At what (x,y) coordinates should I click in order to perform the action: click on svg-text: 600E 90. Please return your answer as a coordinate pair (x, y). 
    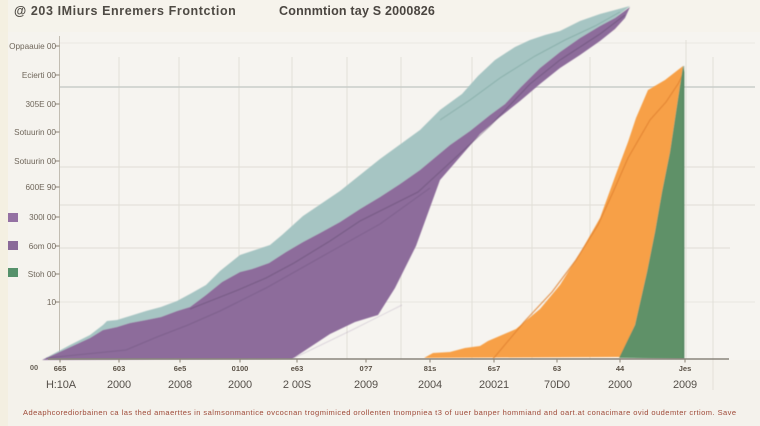
    Looking at the image, I should click on (40, 187).